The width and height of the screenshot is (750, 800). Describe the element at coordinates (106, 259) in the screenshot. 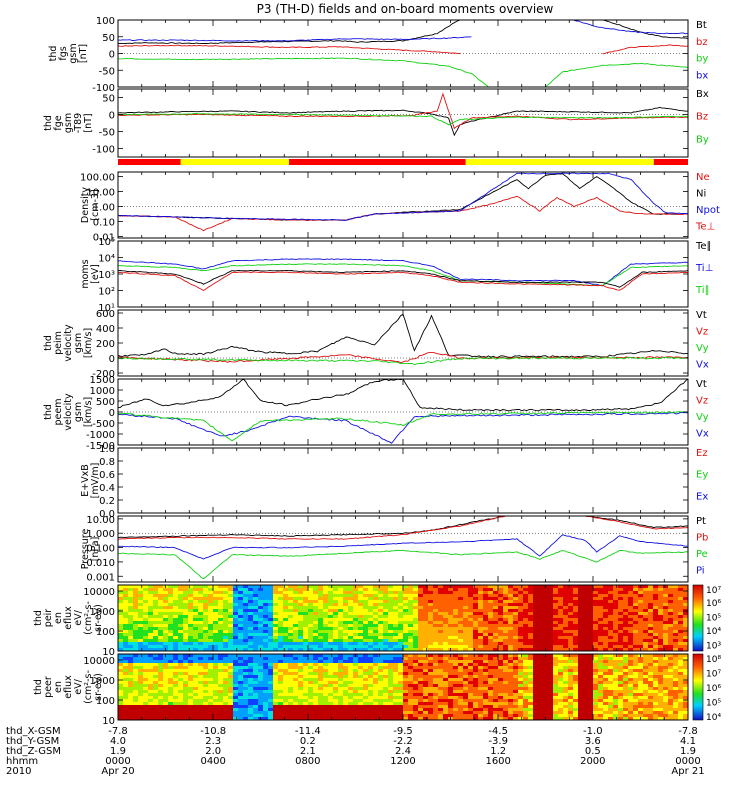

I see `y-tick-label: 10⁴` at that location.